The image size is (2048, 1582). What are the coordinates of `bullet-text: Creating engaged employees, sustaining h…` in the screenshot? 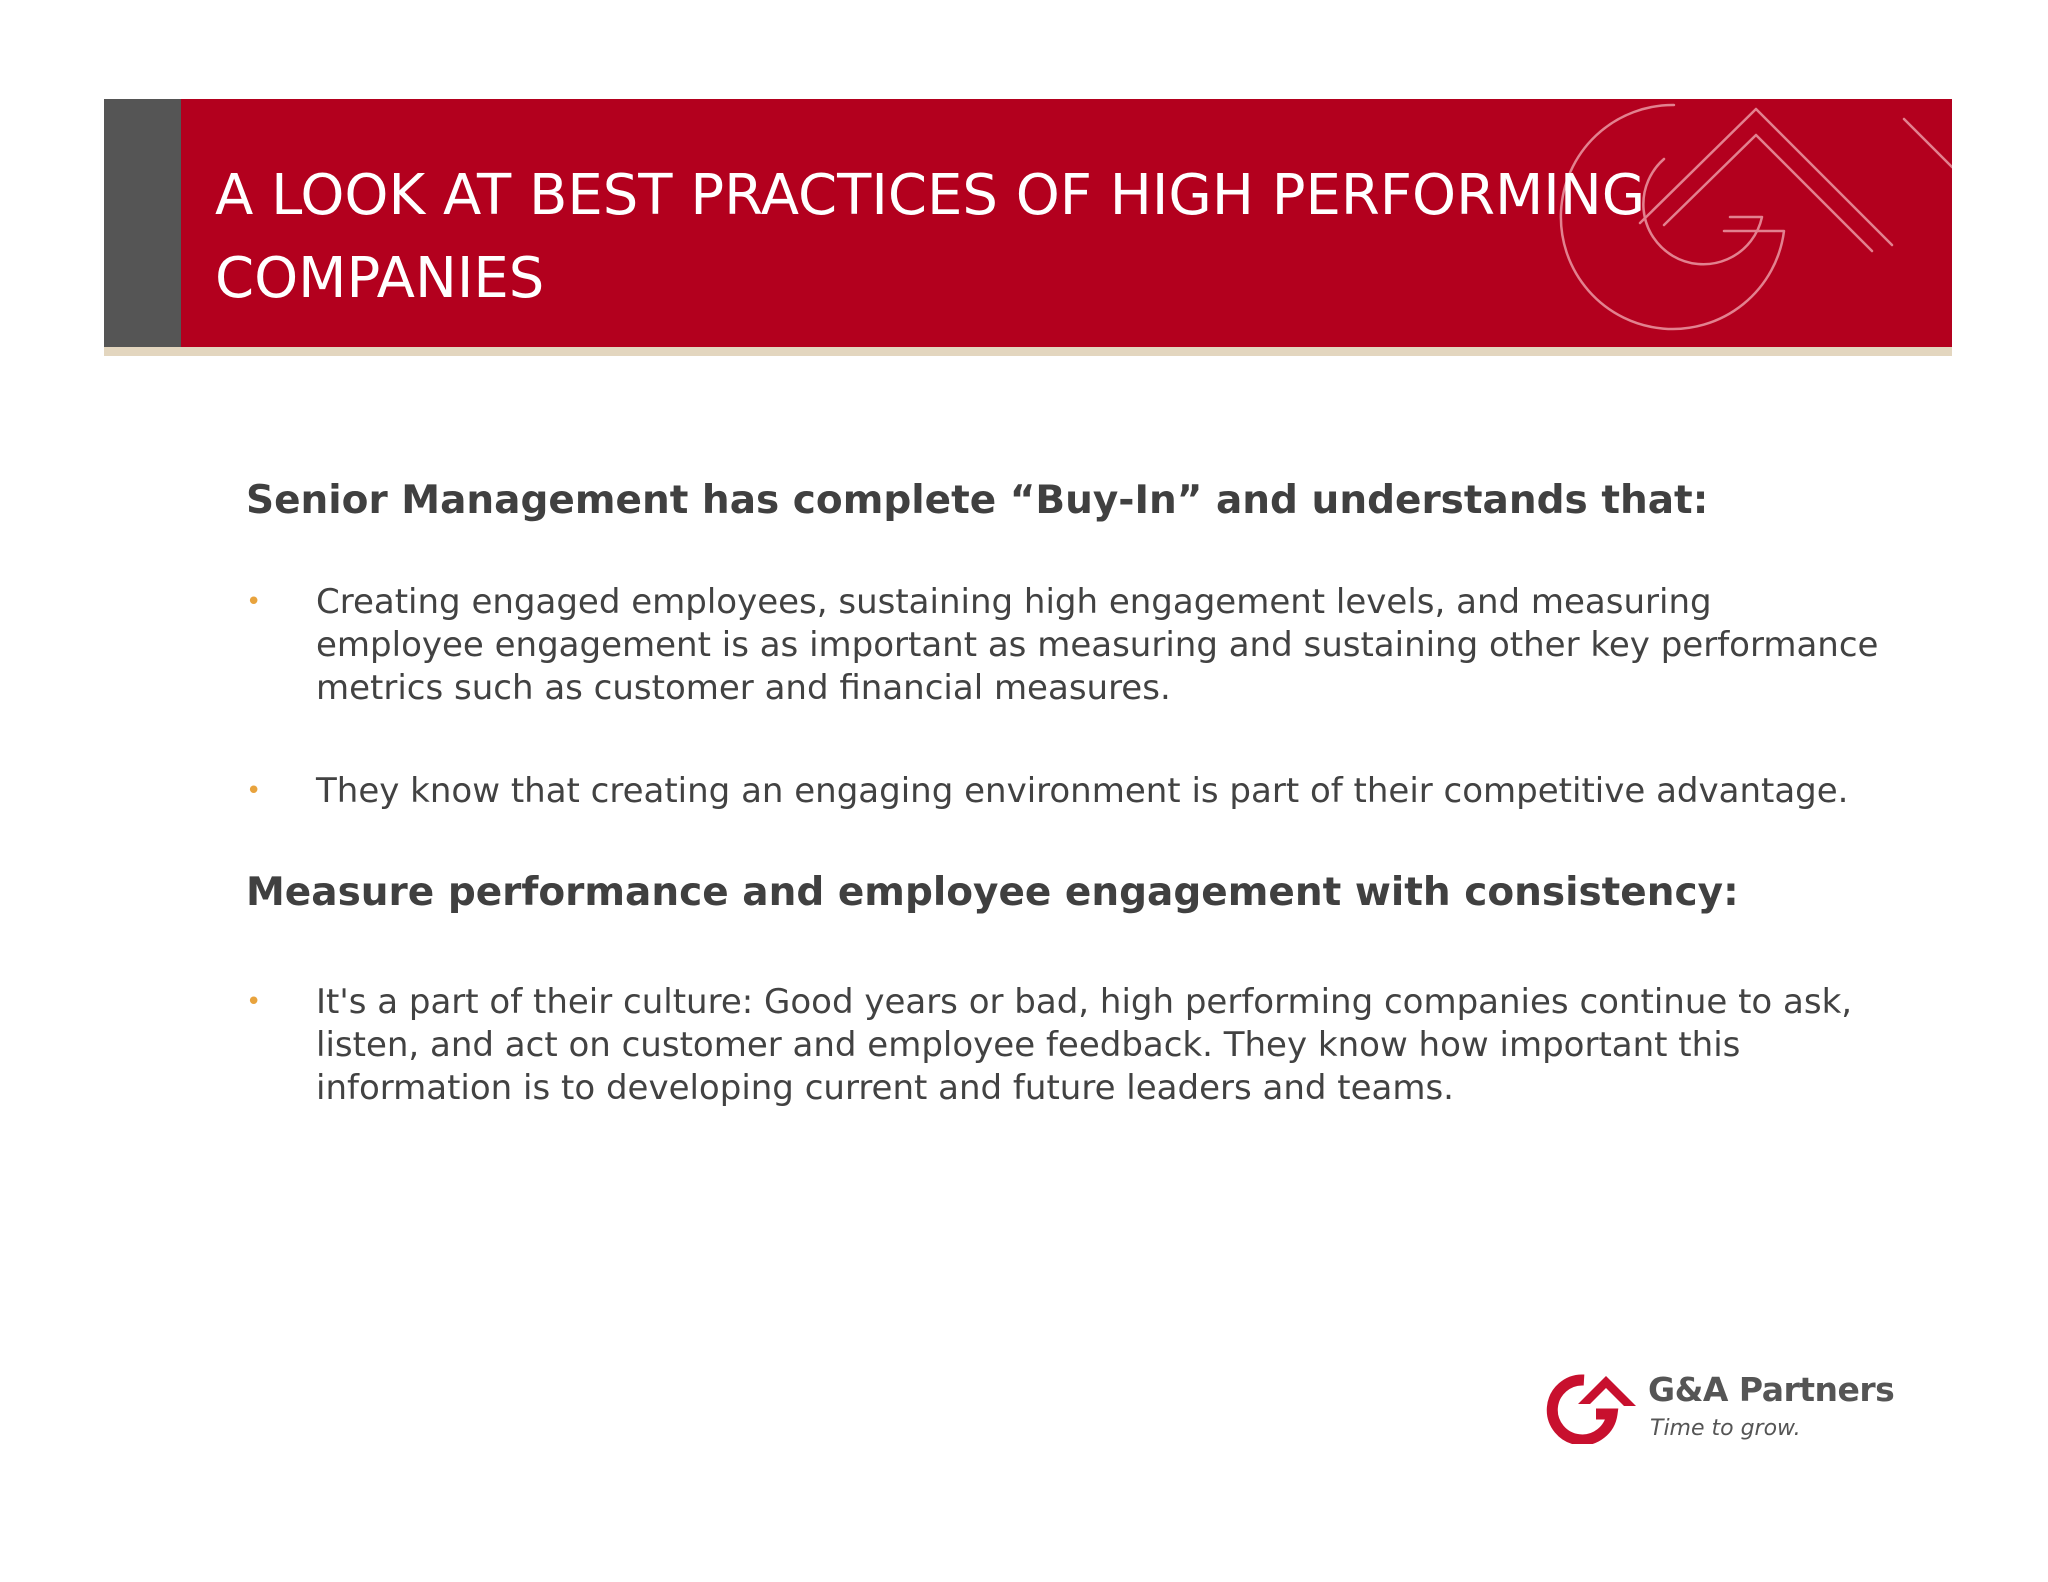 It's located at (1097, 645).